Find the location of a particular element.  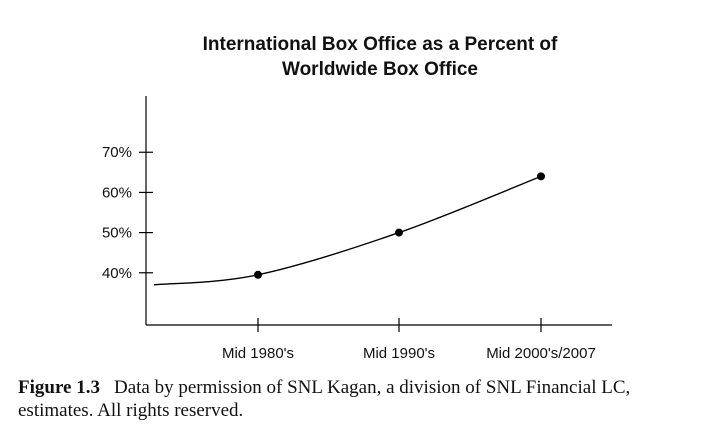

x-tick-label: Mid 2000's/2007 is located at coordinates (541, 353).